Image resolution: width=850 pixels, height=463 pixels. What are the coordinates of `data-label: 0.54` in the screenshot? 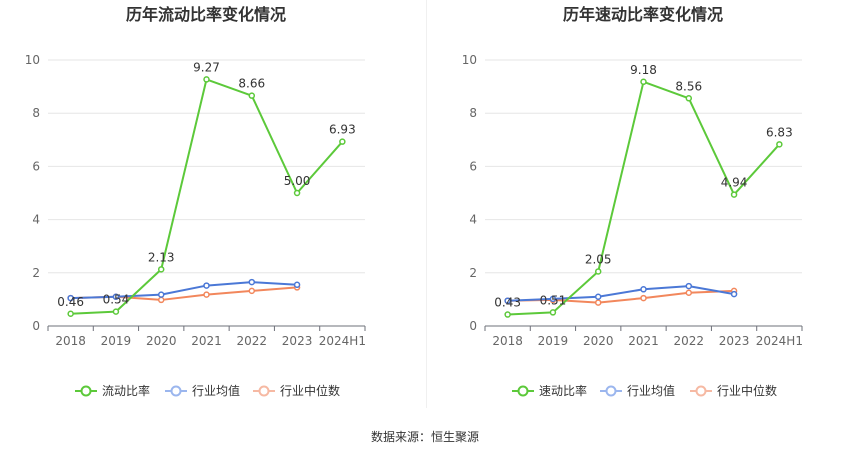 It's located at (116, 300).